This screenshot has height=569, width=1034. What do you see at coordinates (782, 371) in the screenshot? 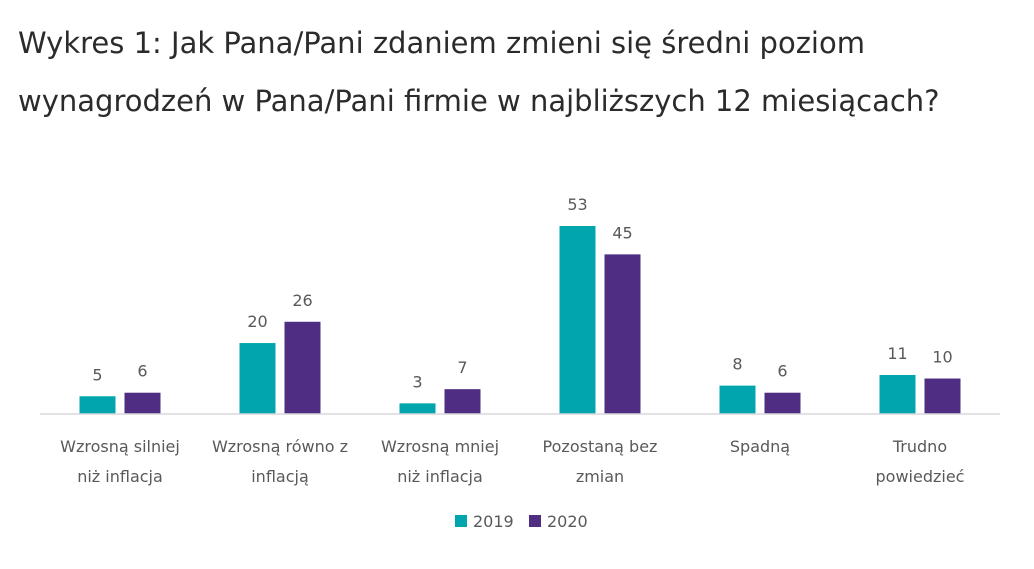
I see `value-label-2020-5: 6` at bounding box center [782, 371].